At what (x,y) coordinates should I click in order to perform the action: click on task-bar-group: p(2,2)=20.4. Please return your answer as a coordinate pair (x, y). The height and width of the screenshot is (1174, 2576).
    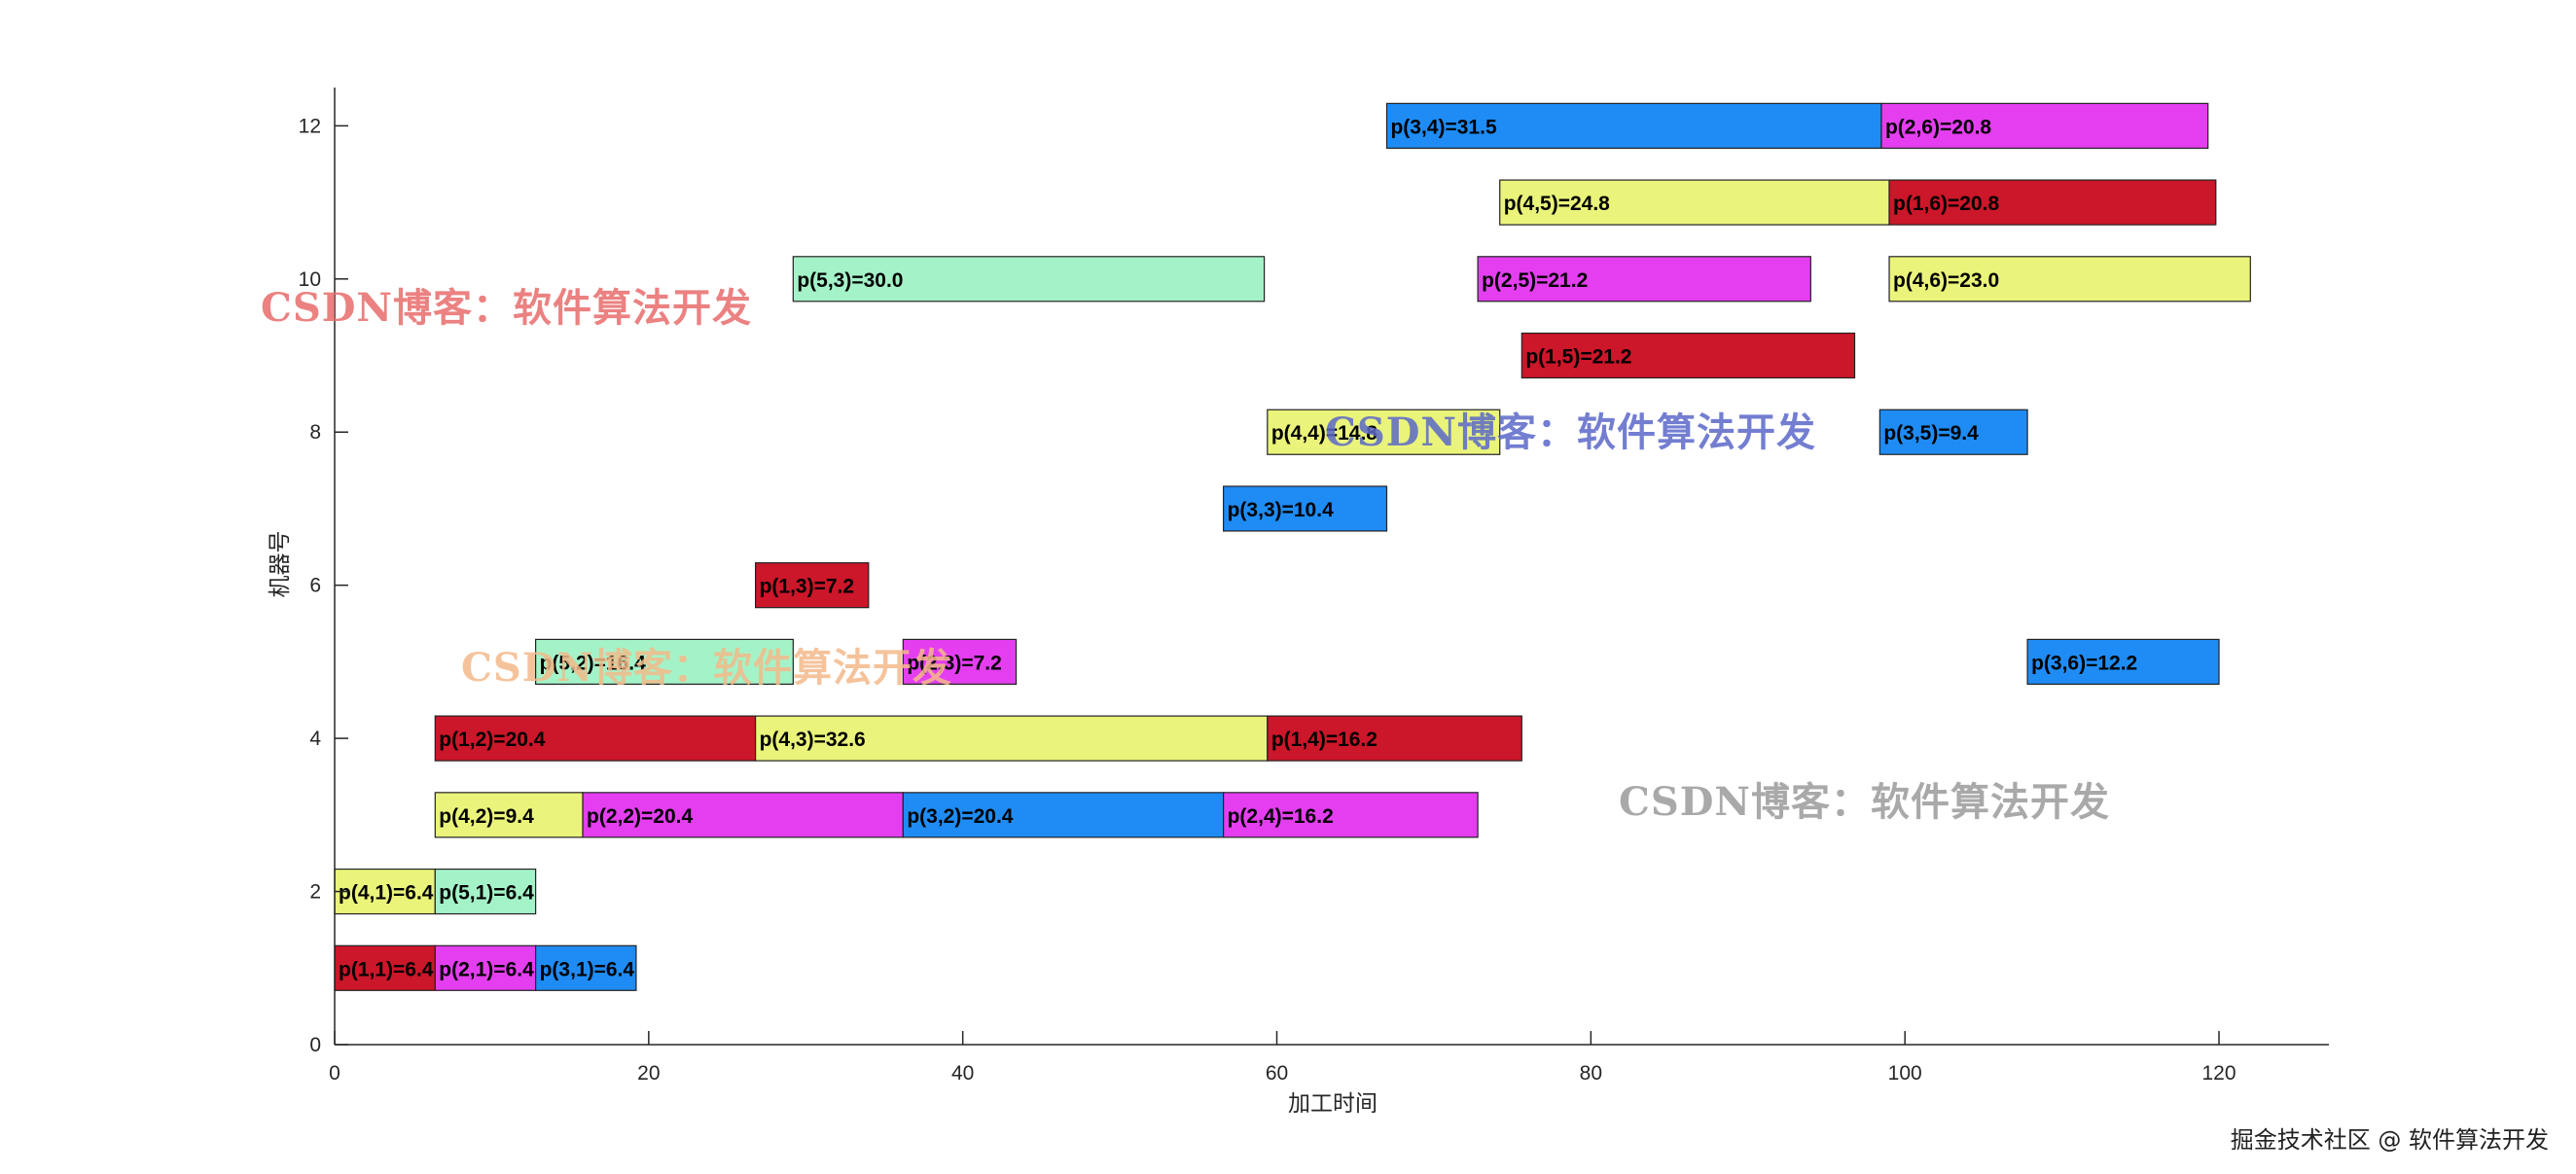
    Looking at the image, I should click on (743, 815).